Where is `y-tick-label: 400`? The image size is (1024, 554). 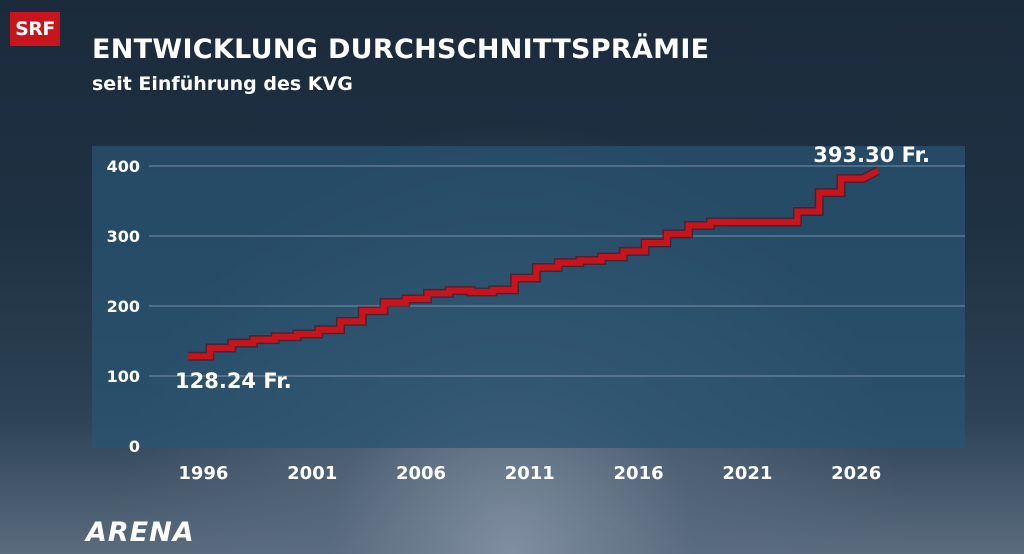
y-tick-label: 400 is located at coordinates (123, 166).